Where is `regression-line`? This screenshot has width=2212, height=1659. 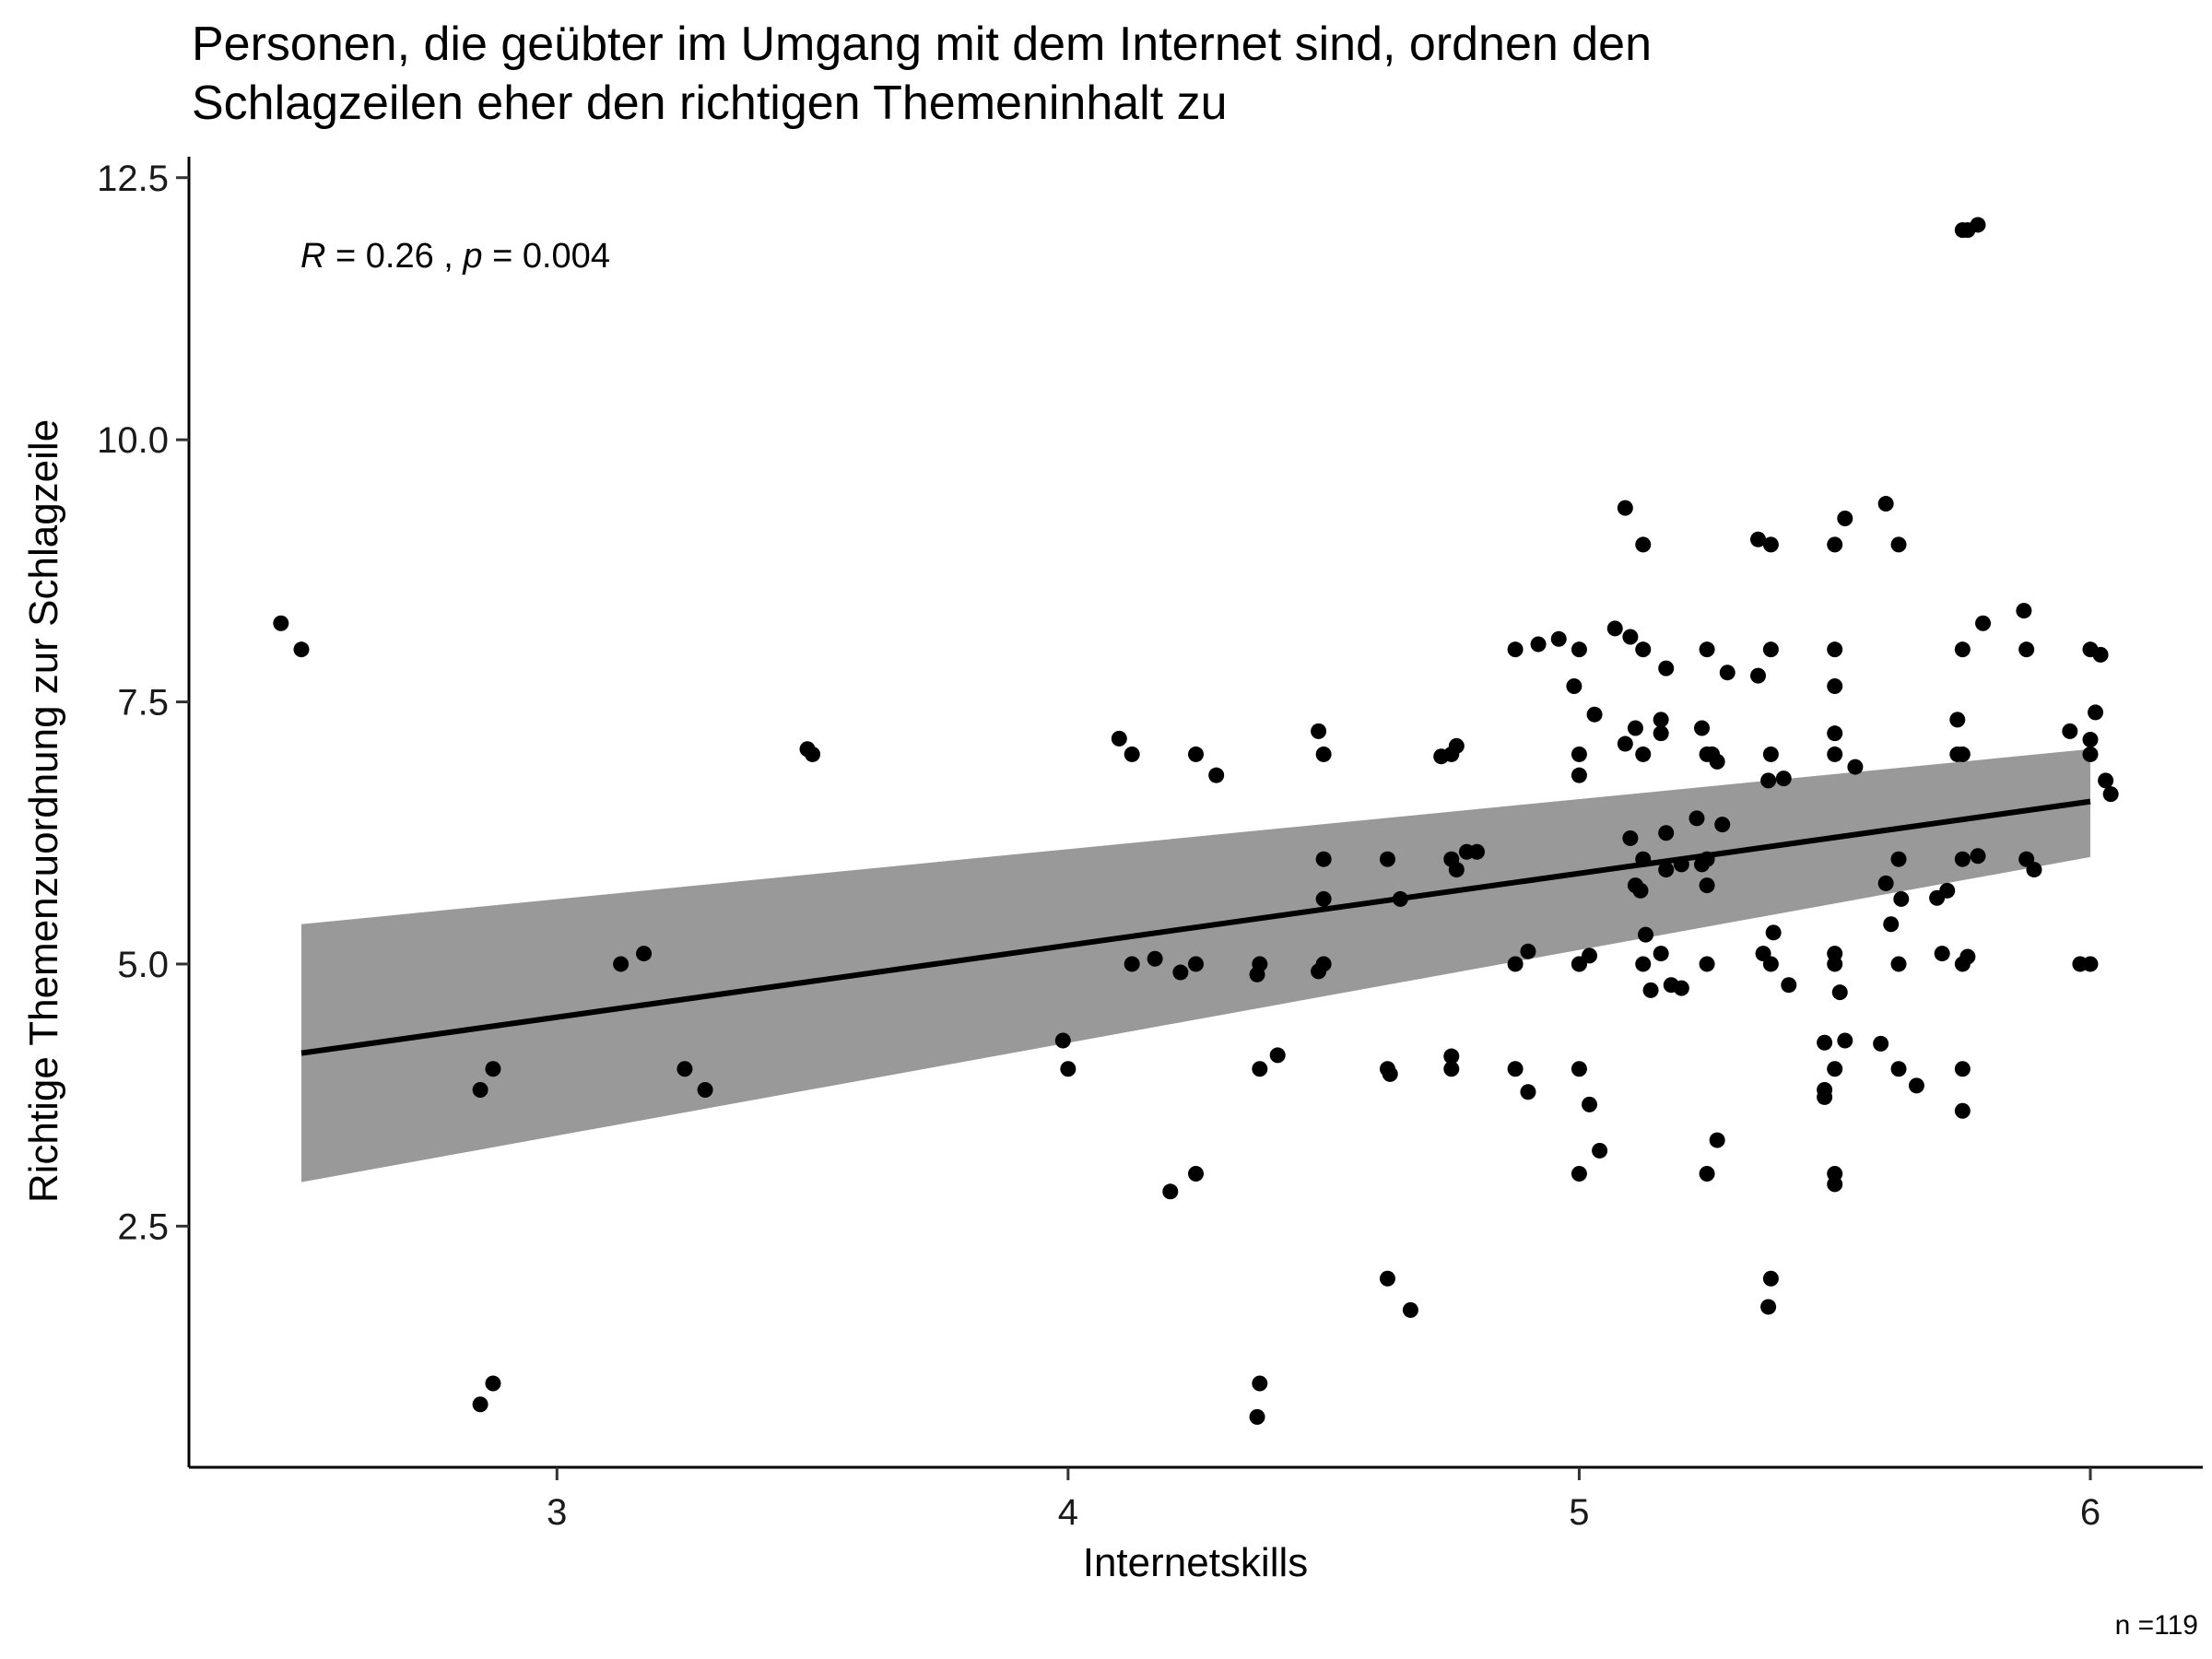
regression-line is located at coordinates (1195, 927).